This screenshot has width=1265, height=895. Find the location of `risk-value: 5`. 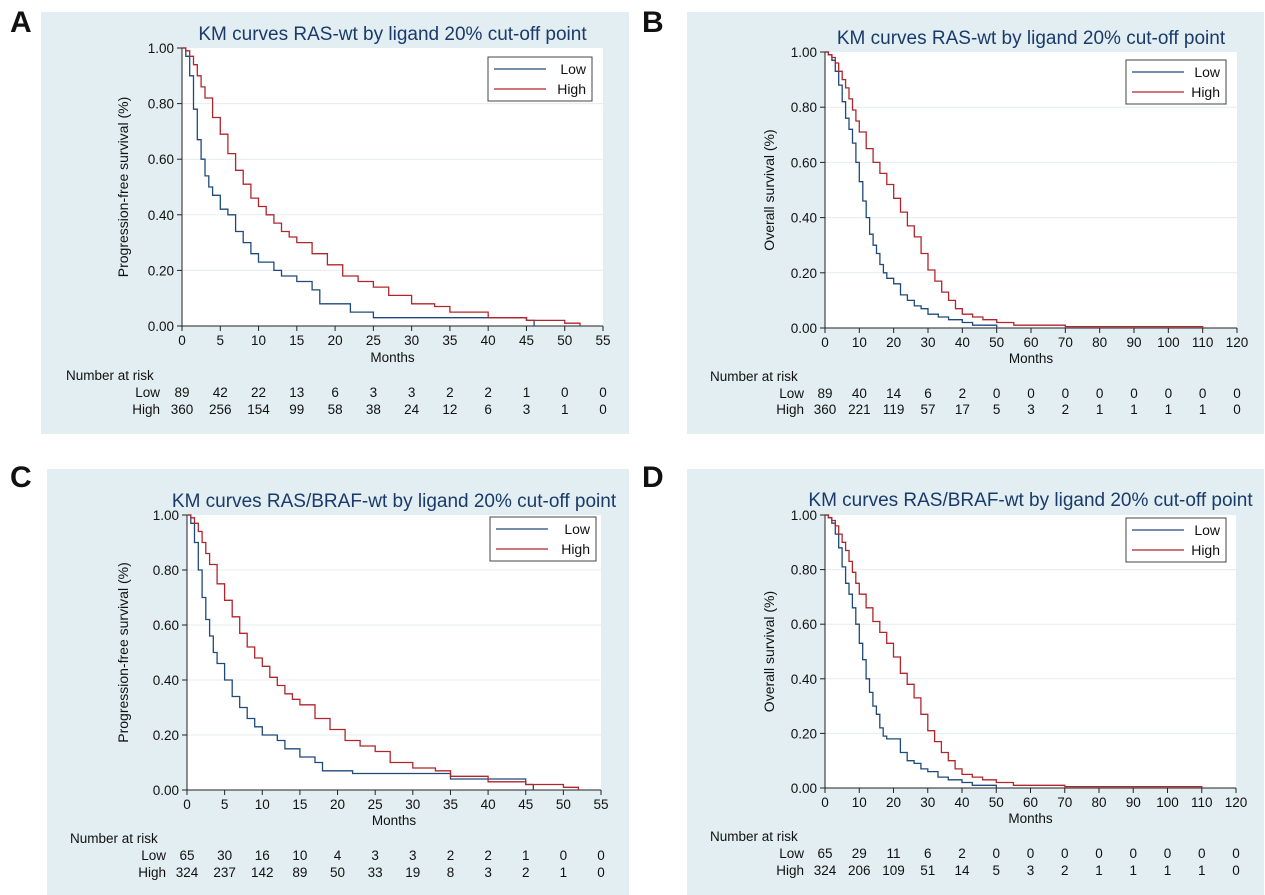

risk-value: 5 is located at coordinates (996, 870).